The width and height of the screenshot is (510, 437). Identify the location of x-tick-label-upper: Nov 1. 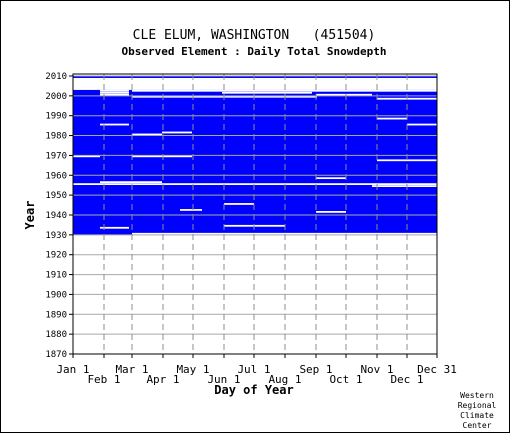
(376, 369).